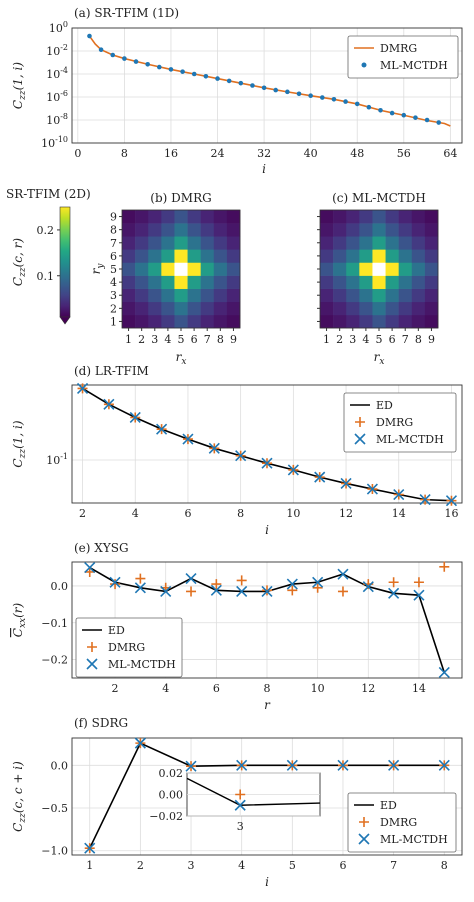  Describe the element at coordinates (171, 153) in the screenshot. I see `x-tick-label: 16` at that location.